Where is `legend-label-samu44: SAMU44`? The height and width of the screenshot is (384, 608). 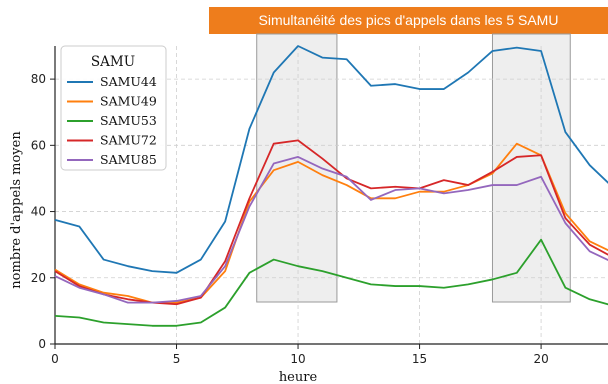
legend-label-samu44: SAMU44 is located at coordinates (128, 81).